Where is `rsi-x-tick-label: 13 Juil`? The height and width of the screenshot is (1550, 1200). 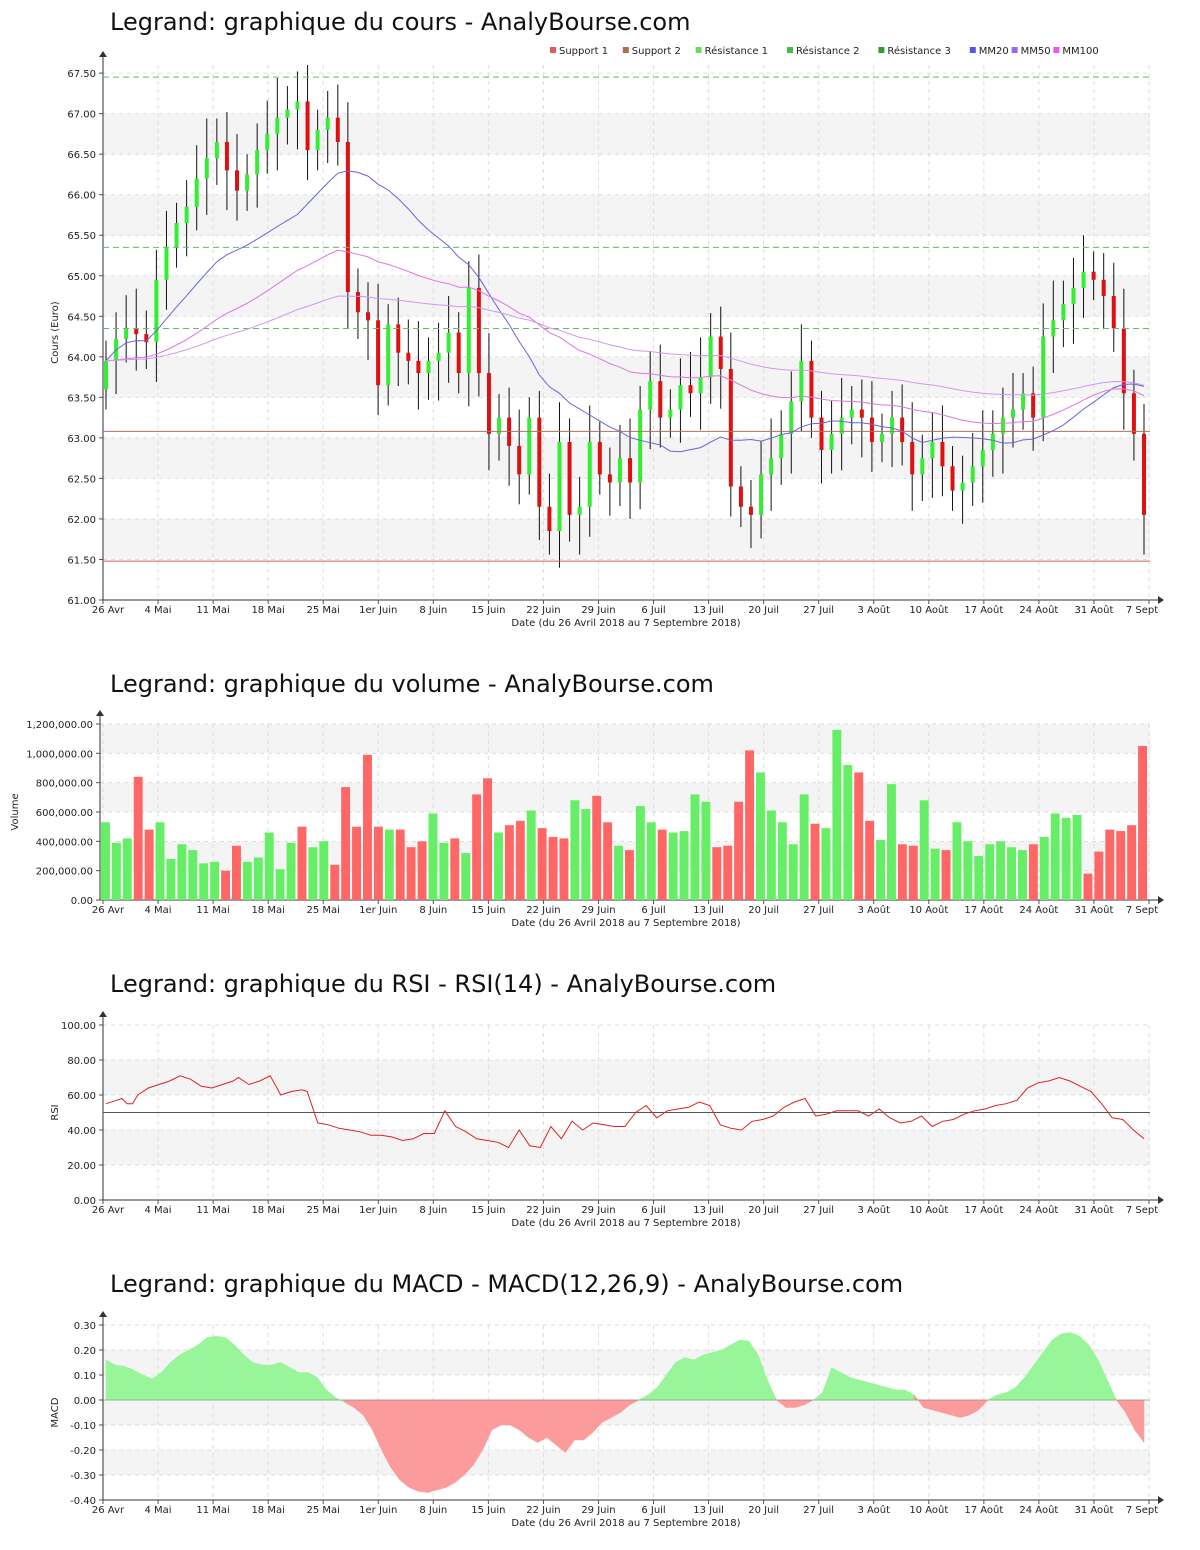
rsi-x-tick-label: 13 Juil is located at coordinates (708, 1210).